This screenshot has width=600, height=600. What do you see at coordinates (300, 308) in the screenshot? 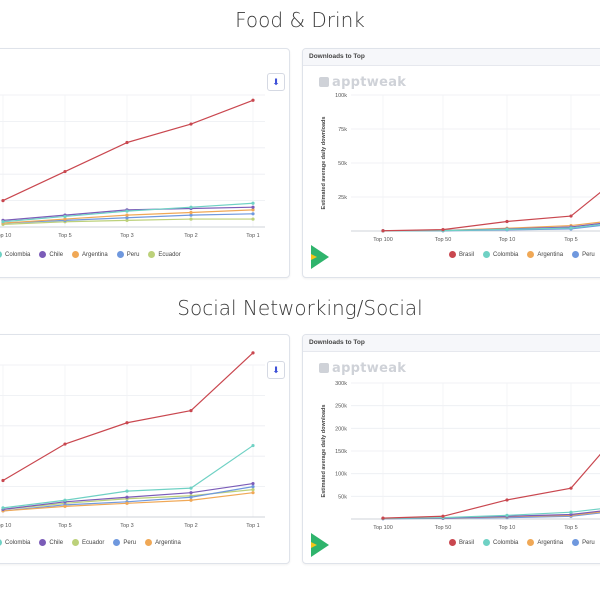
I see `section-title-social: Social Networking/Social` at bounding box center [300, 308].